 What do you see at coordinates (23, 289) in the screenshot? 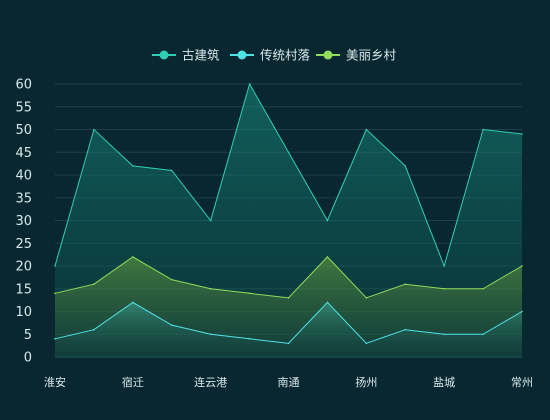
I see `y-tick-label: 15` at bounding box center [23, 289].